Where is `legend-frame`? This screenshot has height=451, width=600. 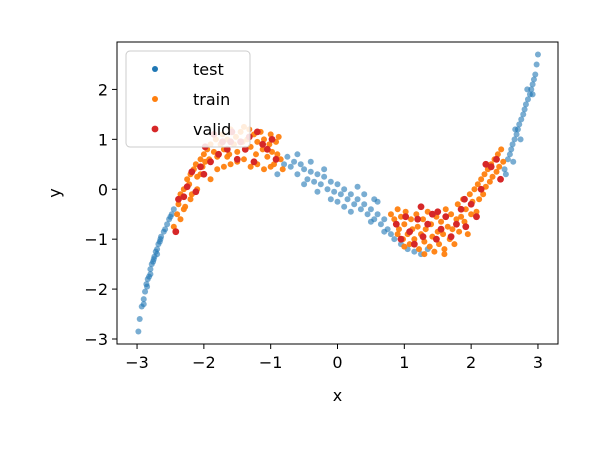 legend-frame is located at coordinates (188, 99).